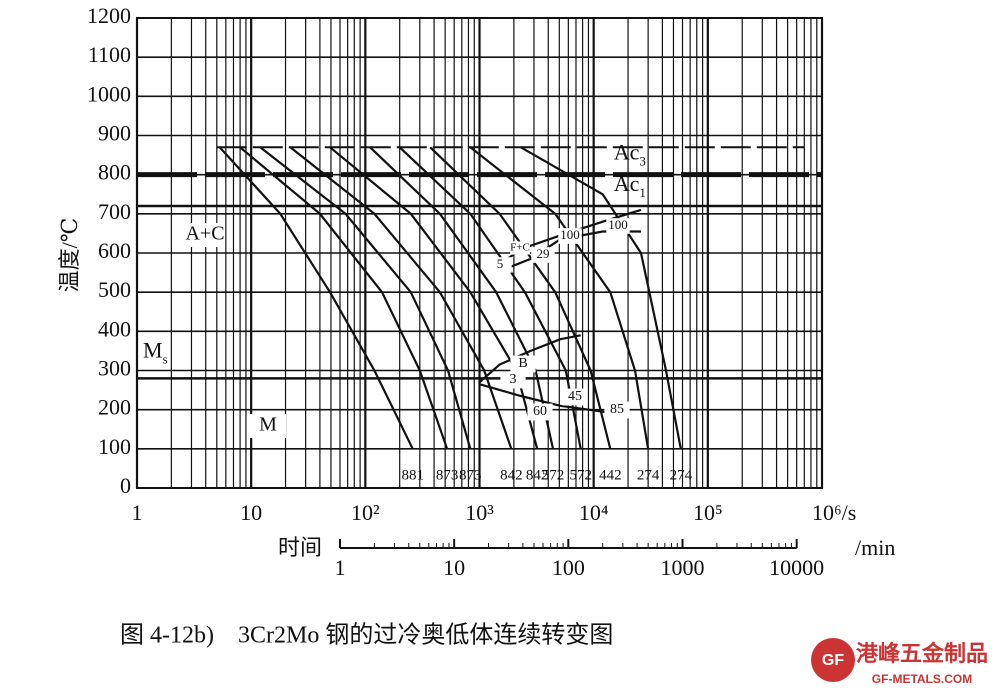 Image resolution: width=1000 pixels, height=690 pixels. What do you see at coordinates (366, 635) in the screenshot?
I see `caption: 图 4-12b) 3Cr2Mo 钢的过冷奥低体连续转变图` at bounding box center [366, 635].